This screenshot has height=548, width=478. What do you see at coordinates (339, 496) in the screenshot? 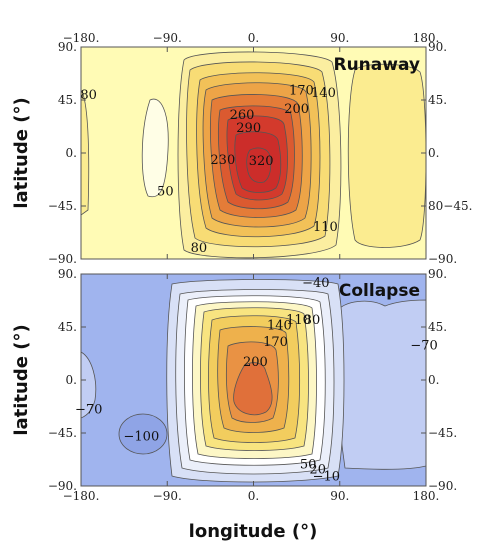
I see `x-tick-label-bottom: 90.` at bounding box center [339, 496].